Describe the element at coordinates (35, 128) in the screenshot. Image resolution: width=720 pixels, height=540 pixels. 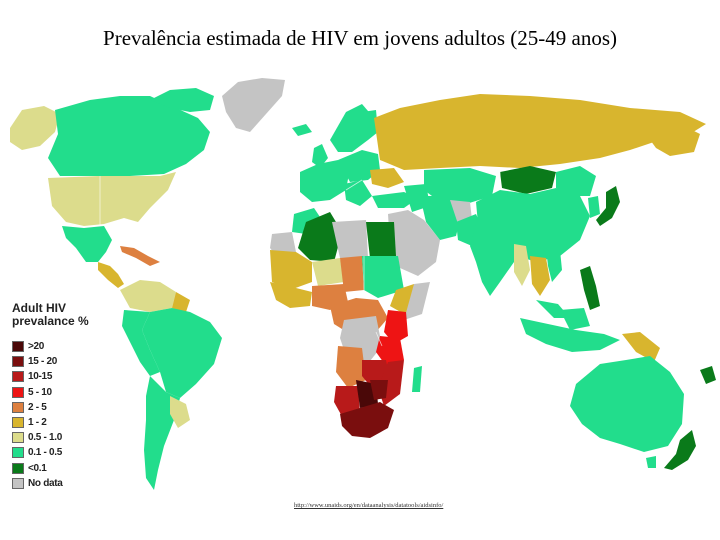
I see `region-alaska` at that location.